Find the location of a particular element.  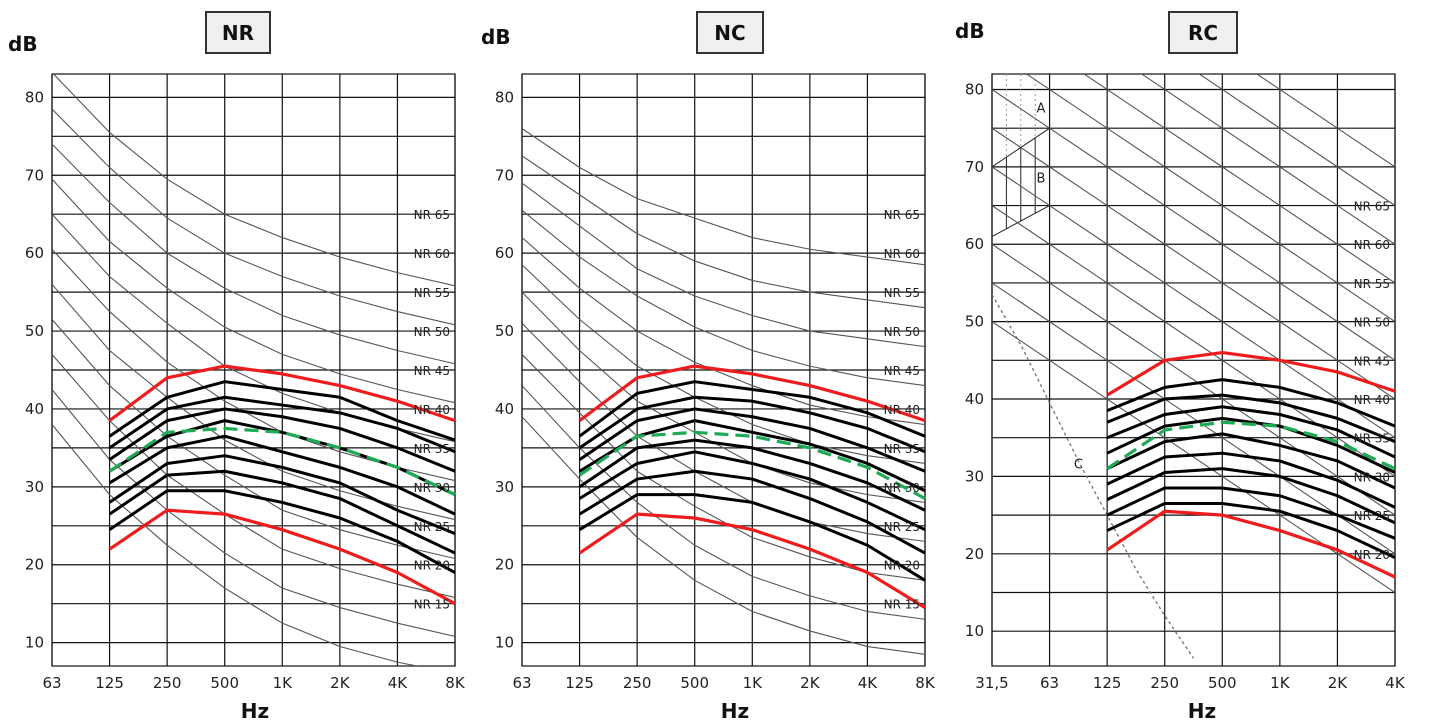

nc-curve-label: NR 50 is located at coordinates (902, 332).